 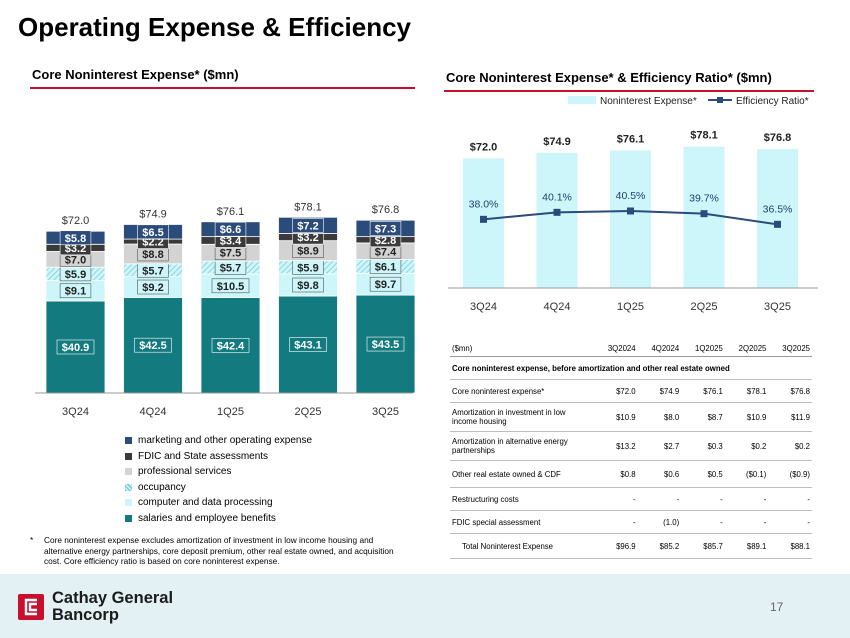 I want to click on table-row: Restructuring costs - - - - -, so click(x=631, y=499).